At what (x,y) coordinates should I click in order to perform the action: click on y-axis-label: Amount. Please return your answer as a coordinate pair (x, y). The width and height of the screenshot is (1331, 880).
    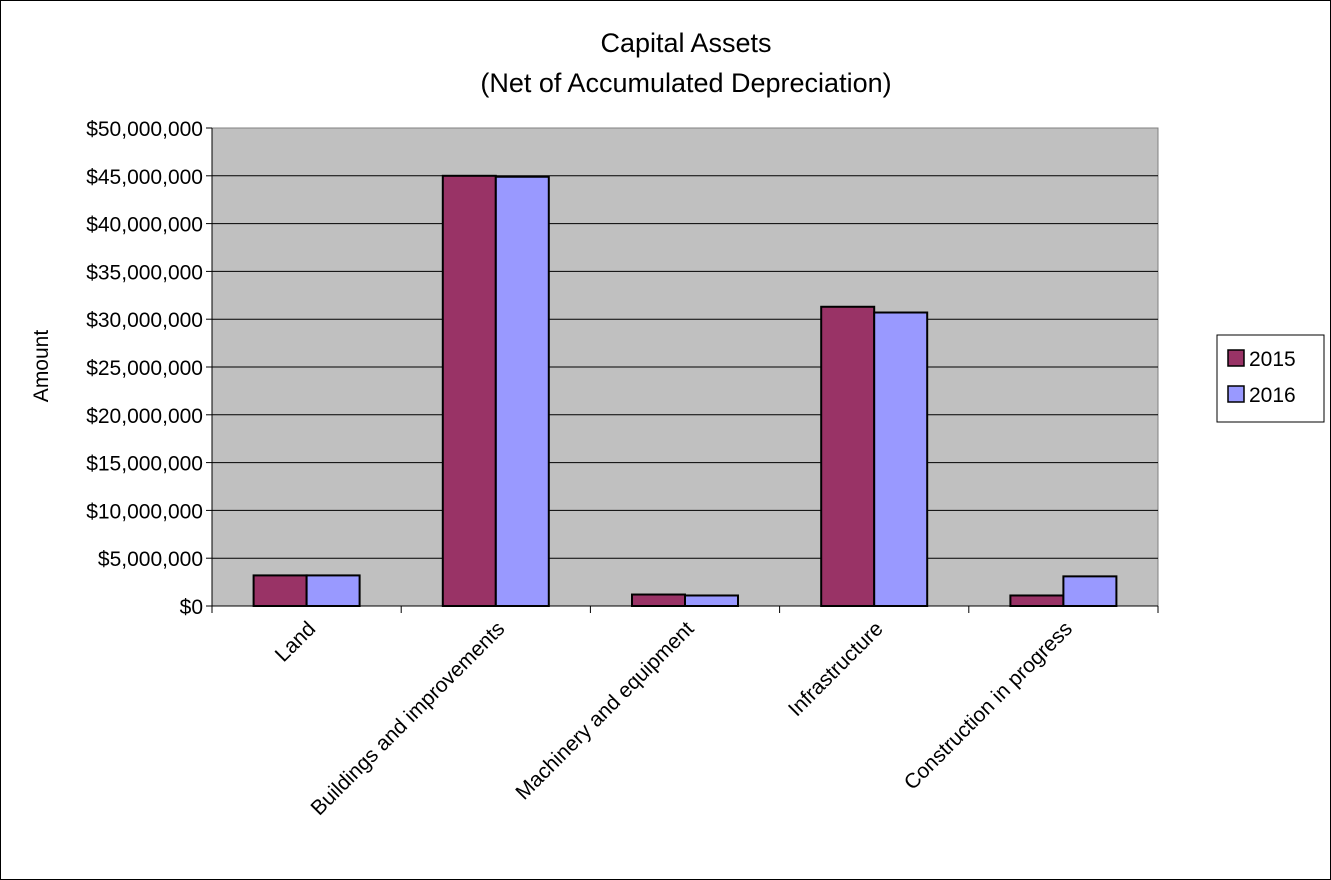
    Looking at the image, I should click on (41, 366).